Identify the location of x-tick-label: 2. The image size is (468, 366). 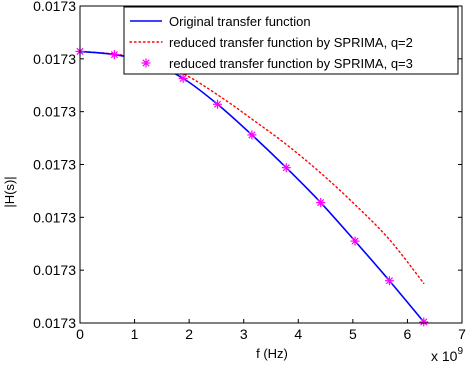
(189, 334).